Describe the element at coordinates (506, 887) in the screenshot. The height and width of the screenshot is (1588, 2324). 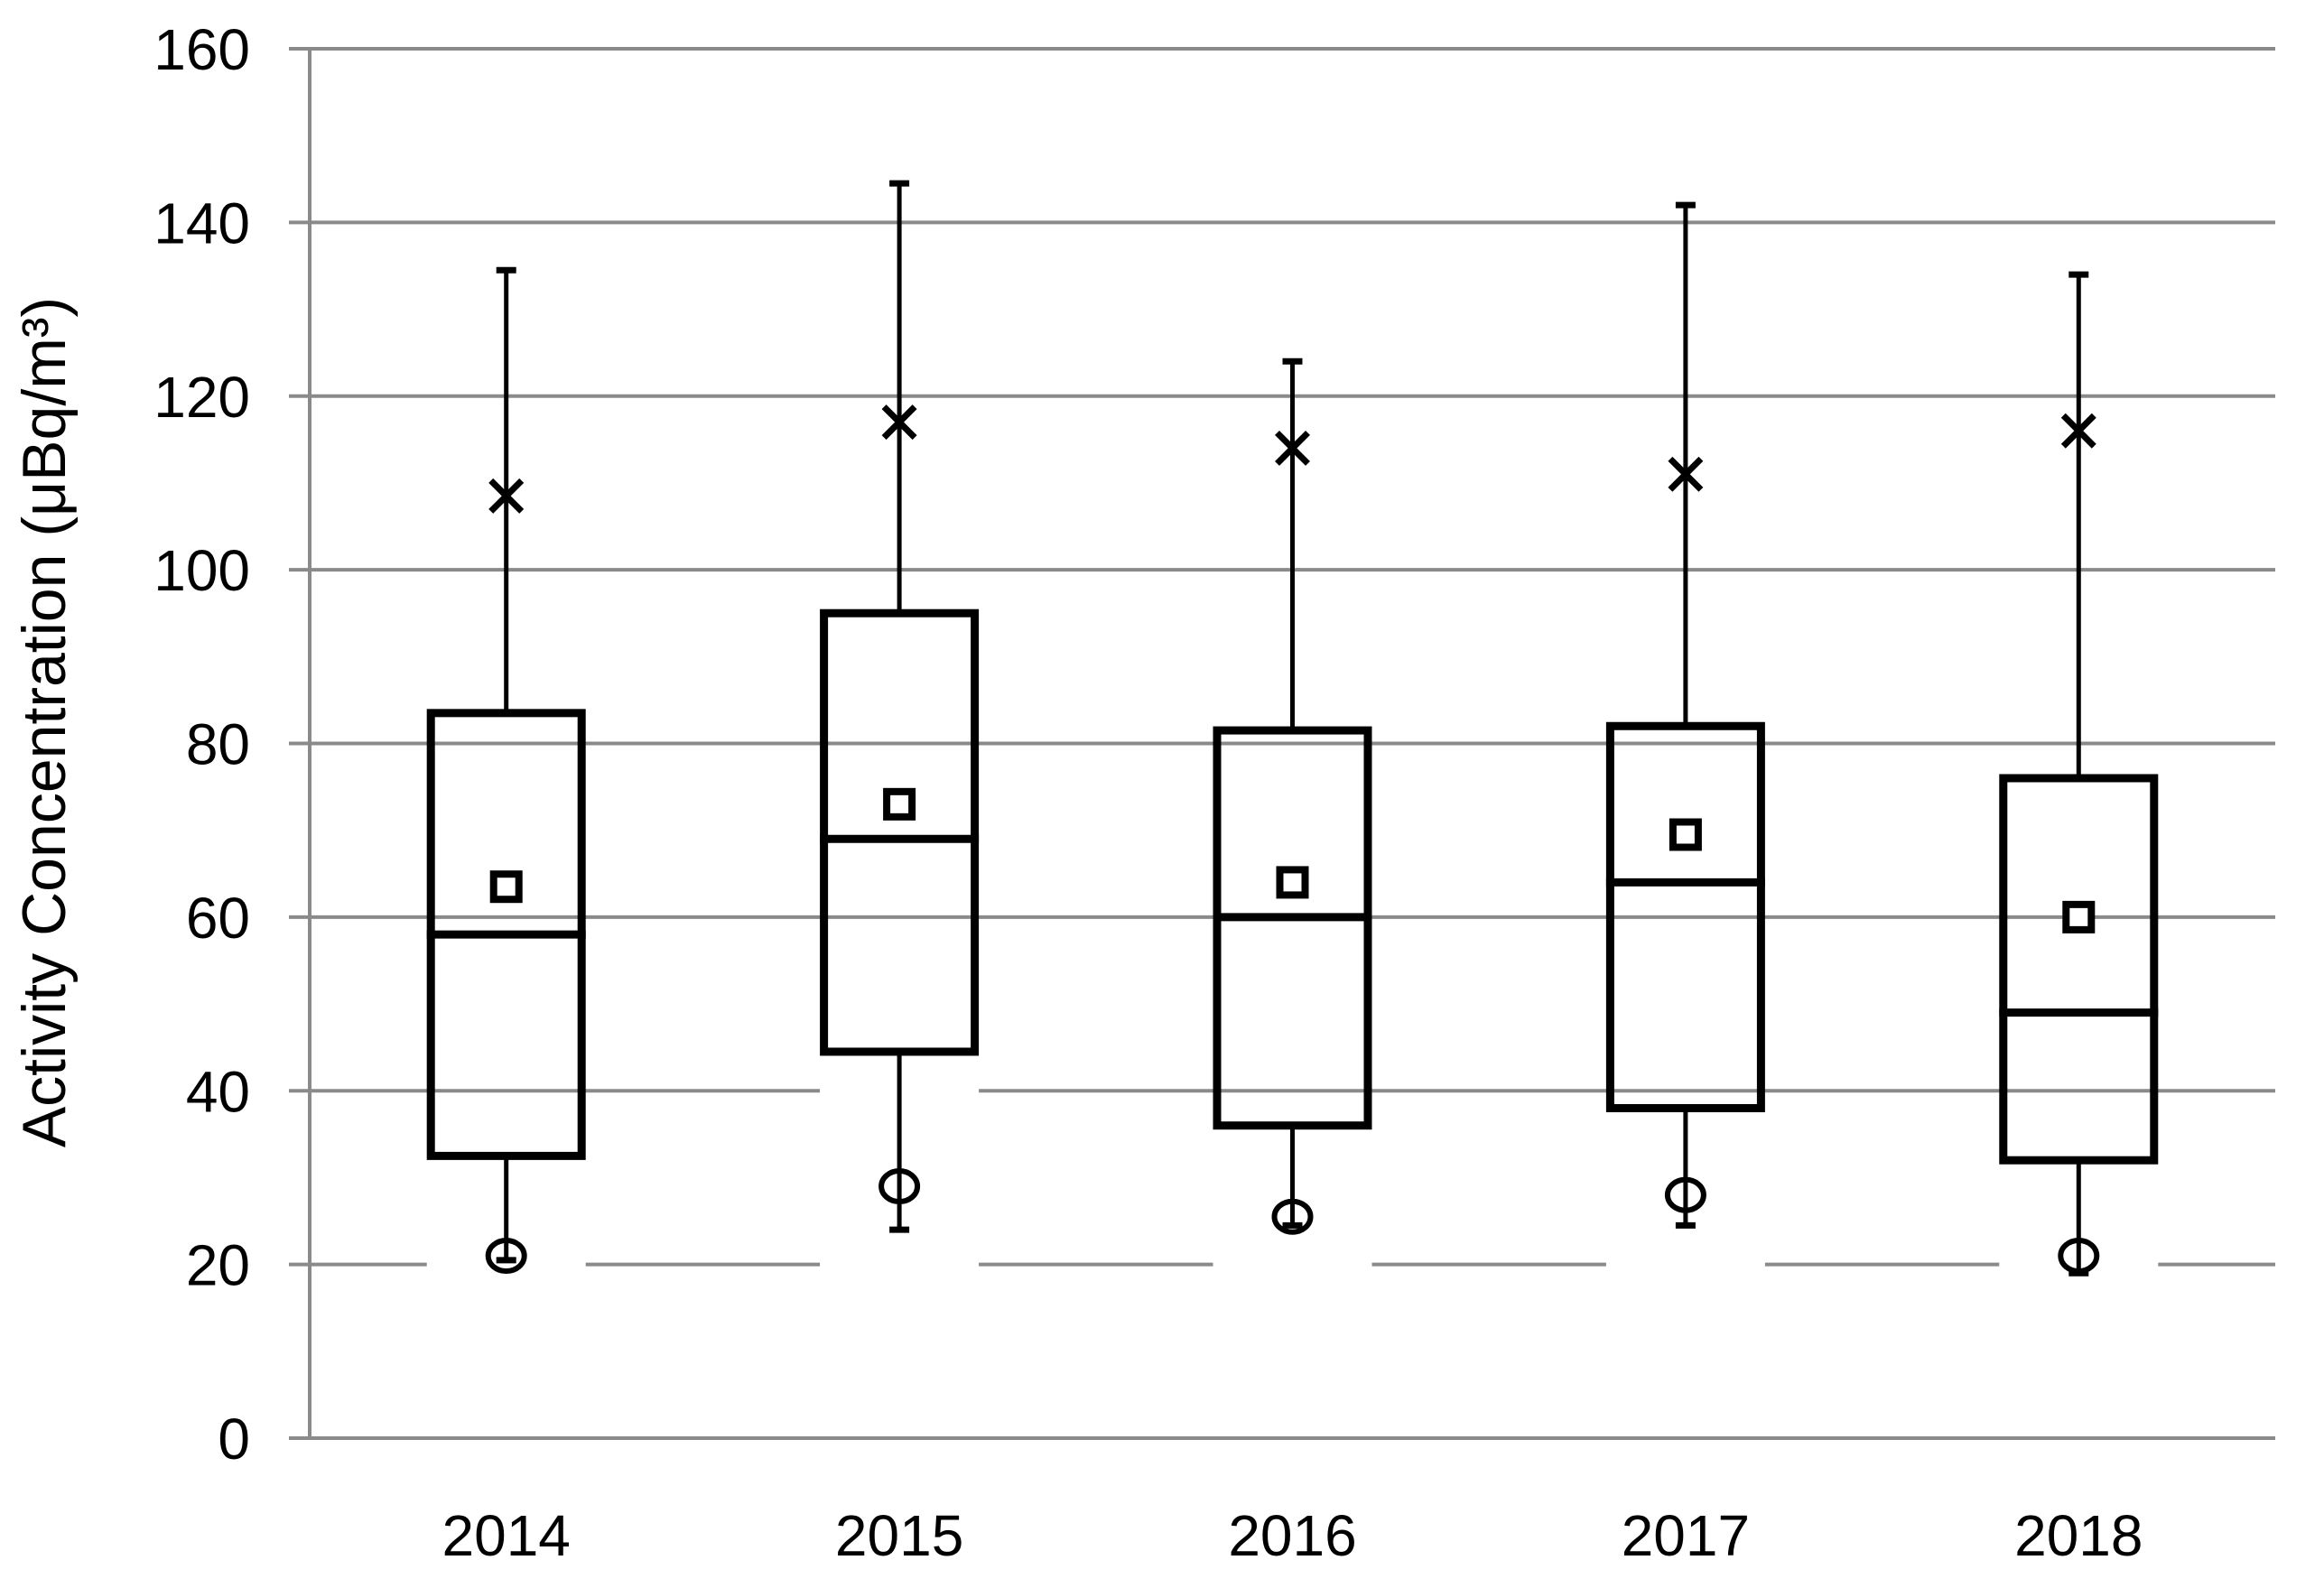
I see `mean-marker-2014` at that location.